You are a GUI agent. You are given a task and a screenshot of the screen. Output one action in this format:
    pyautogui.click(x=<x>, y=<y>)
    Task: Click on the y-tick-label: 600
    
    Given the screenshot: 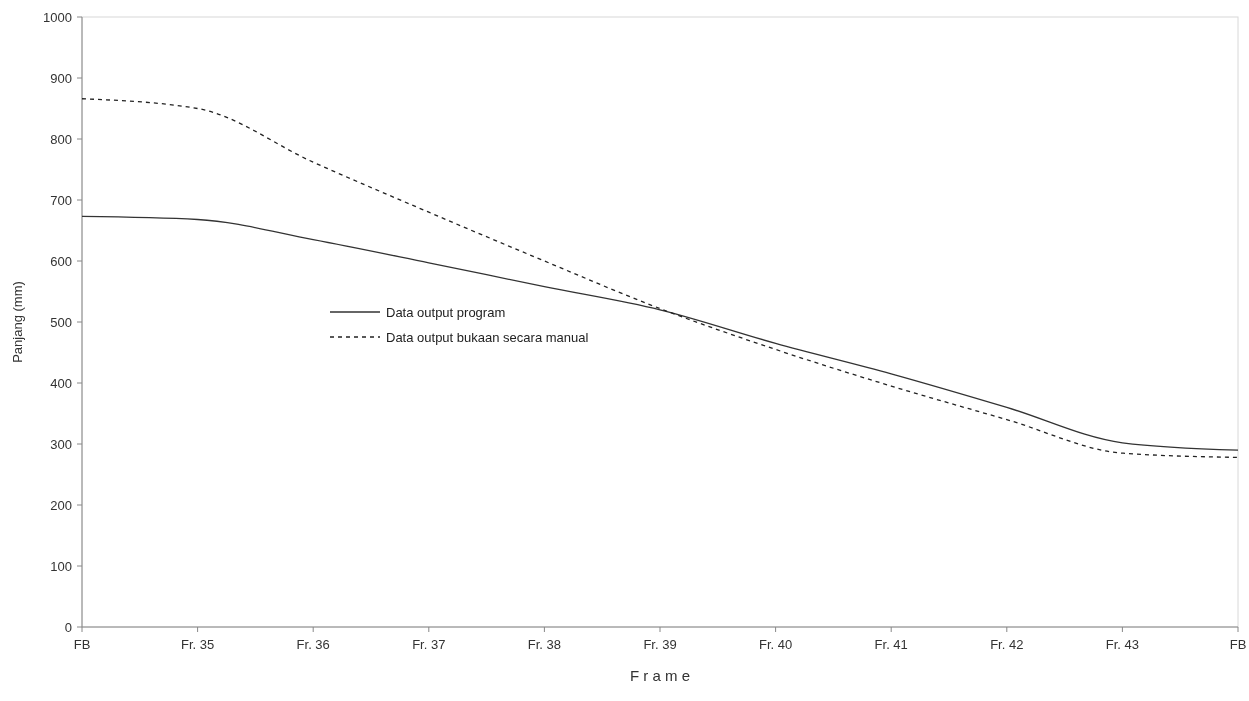 What is the action you would take?
    pyautogui.click(x=61, y=261)
    